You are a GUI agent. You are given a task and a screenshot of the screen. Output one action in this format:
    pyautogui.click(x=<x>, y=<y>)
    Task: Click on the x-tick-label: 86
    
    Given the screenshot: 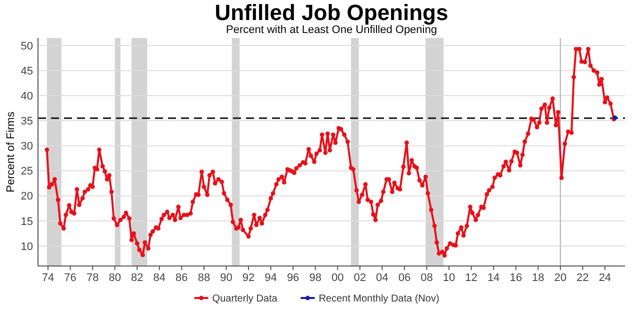 What is the action you would take?
    pyautogui.click(x=182, y=278)
    